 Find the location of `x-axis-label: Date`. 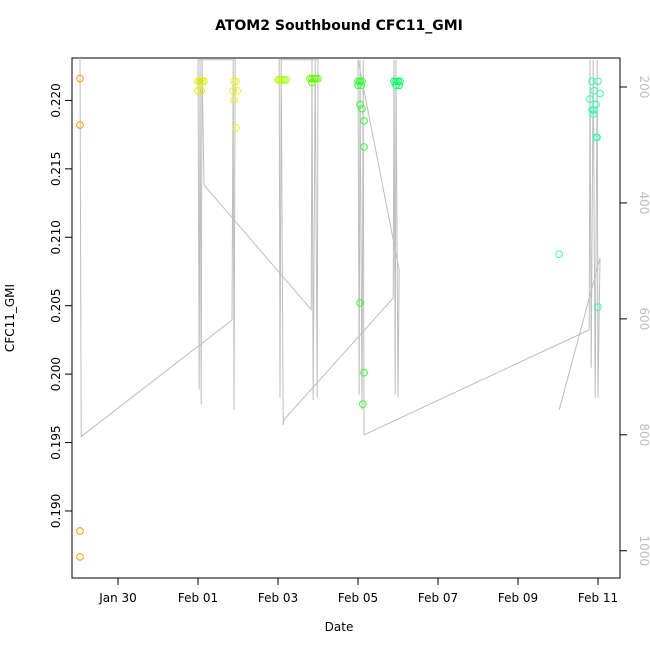

x-axis-label: Date is located at coordinates (339, 627).